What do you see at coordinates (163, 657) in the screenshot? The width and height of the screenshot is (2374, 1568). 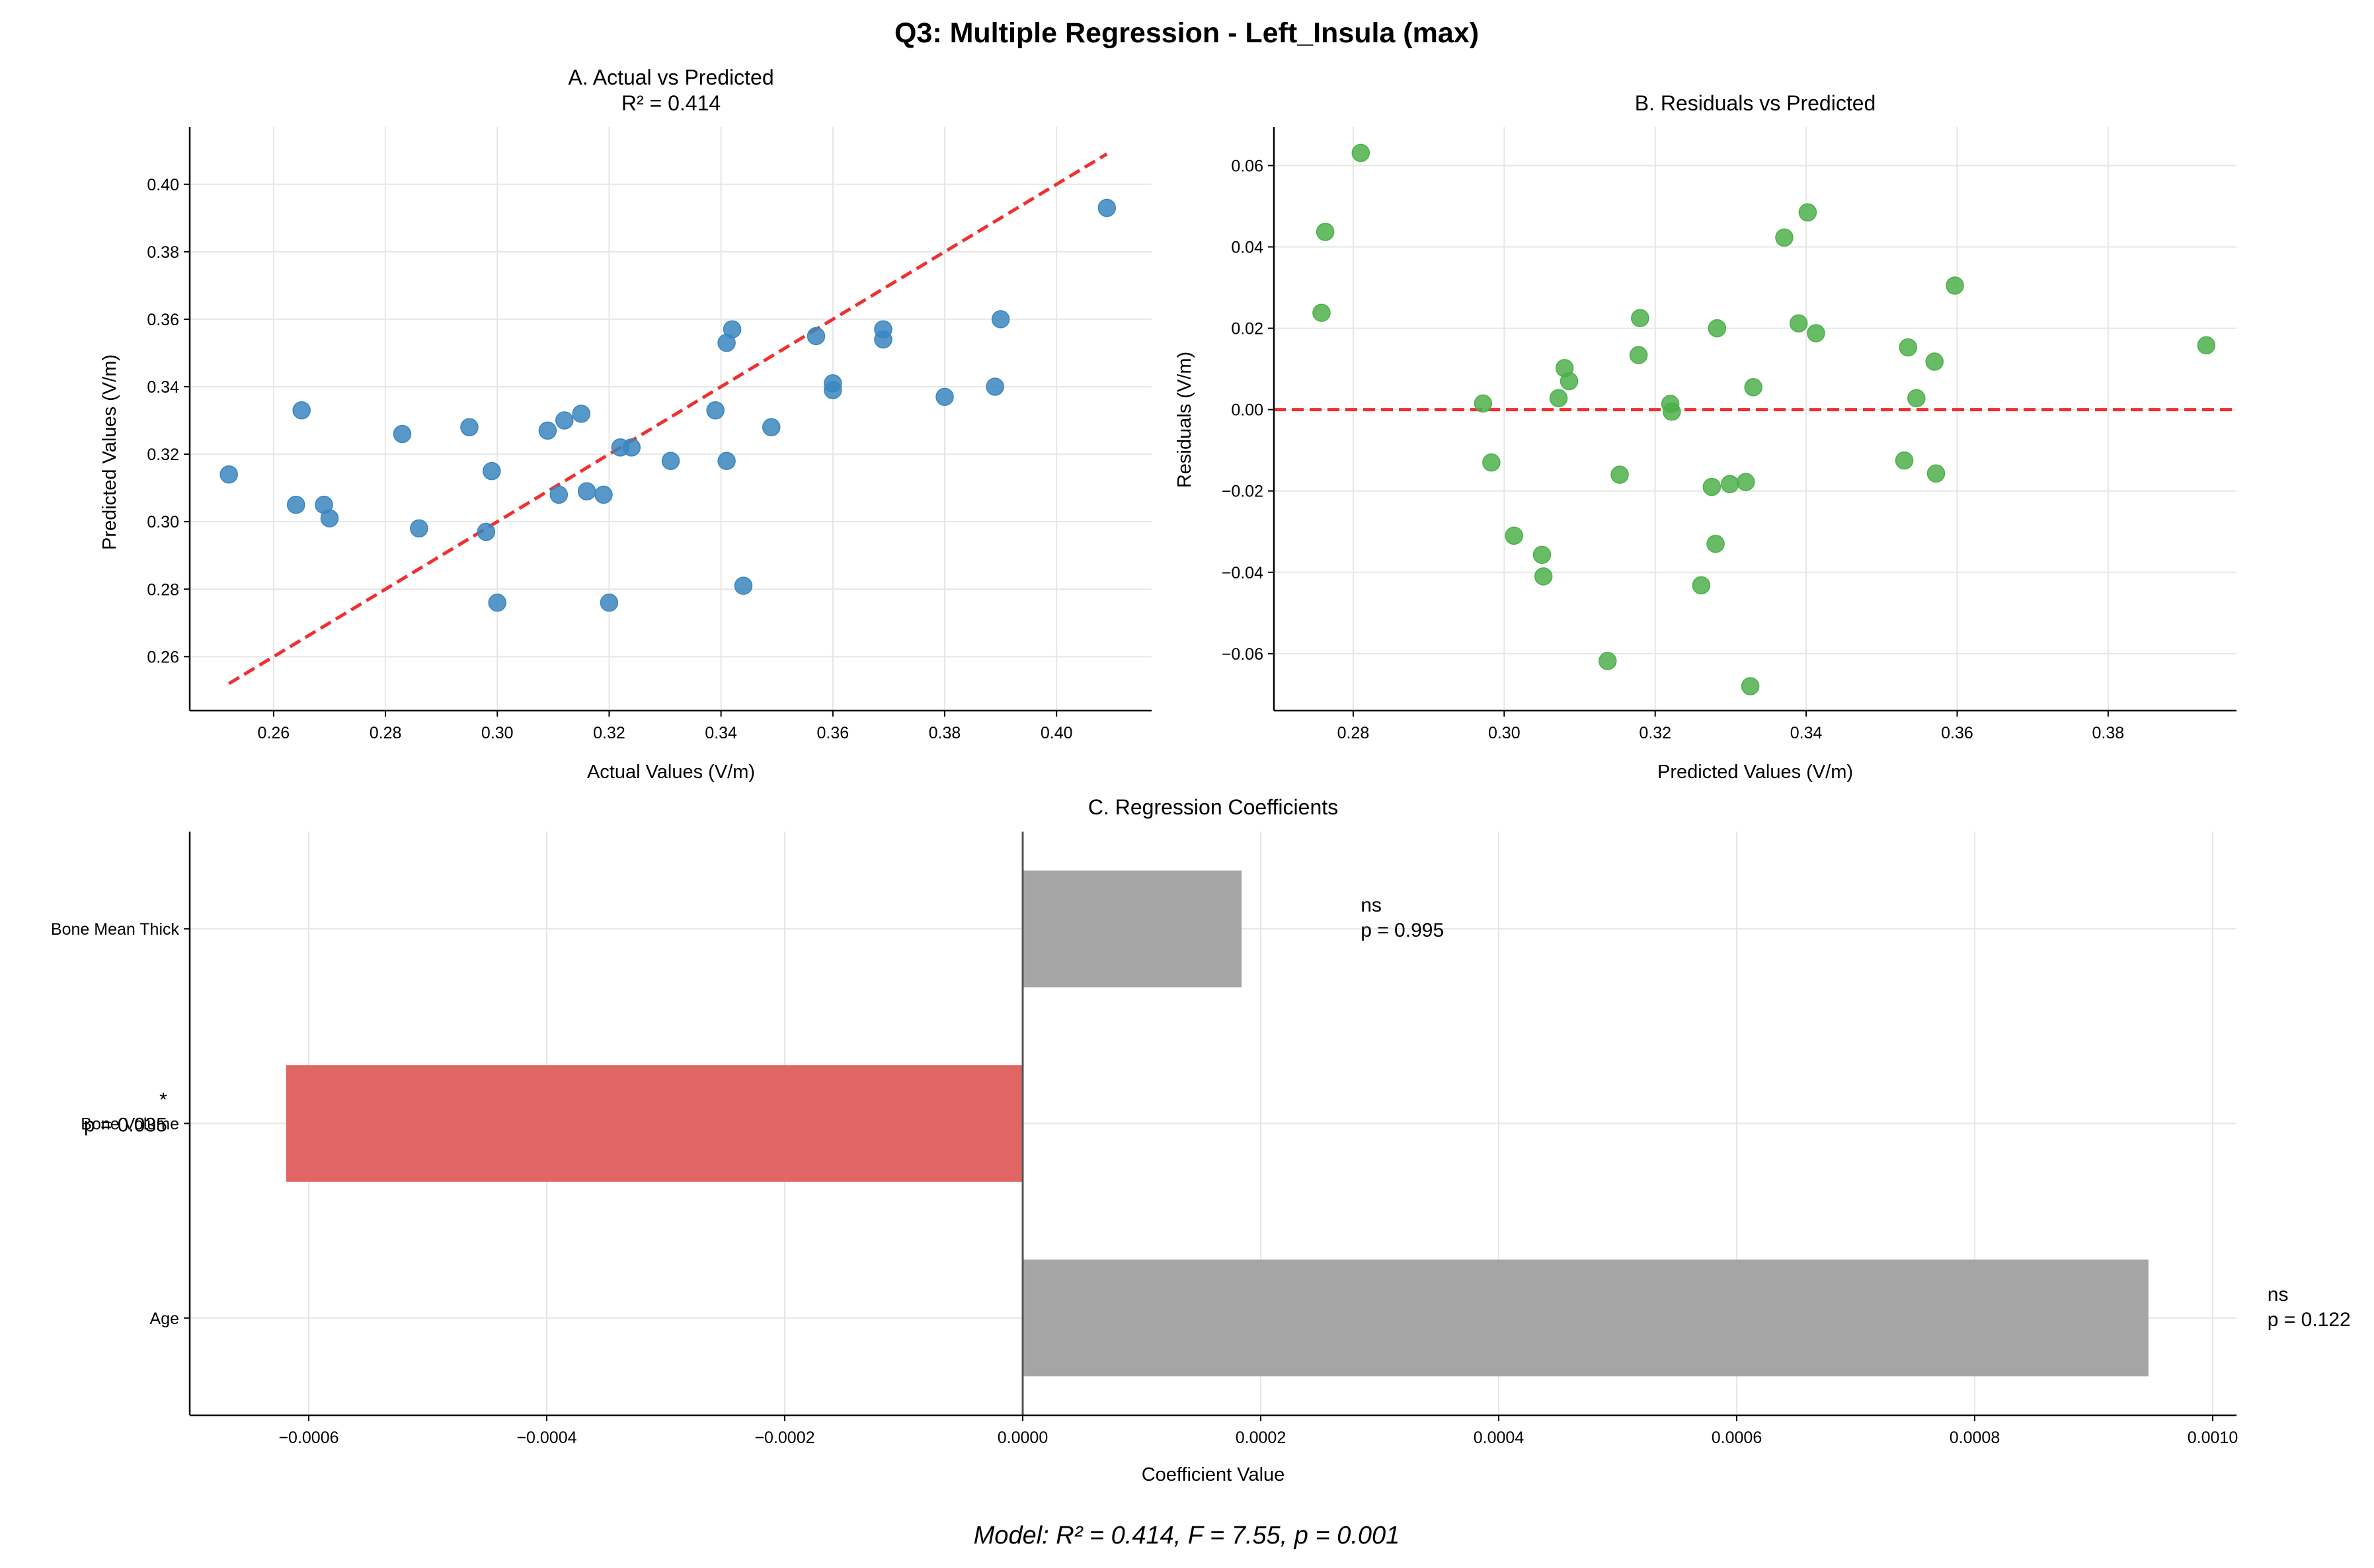 I see `panel-a-y-tick-label: 0.26` at bounding box center [163, 657].